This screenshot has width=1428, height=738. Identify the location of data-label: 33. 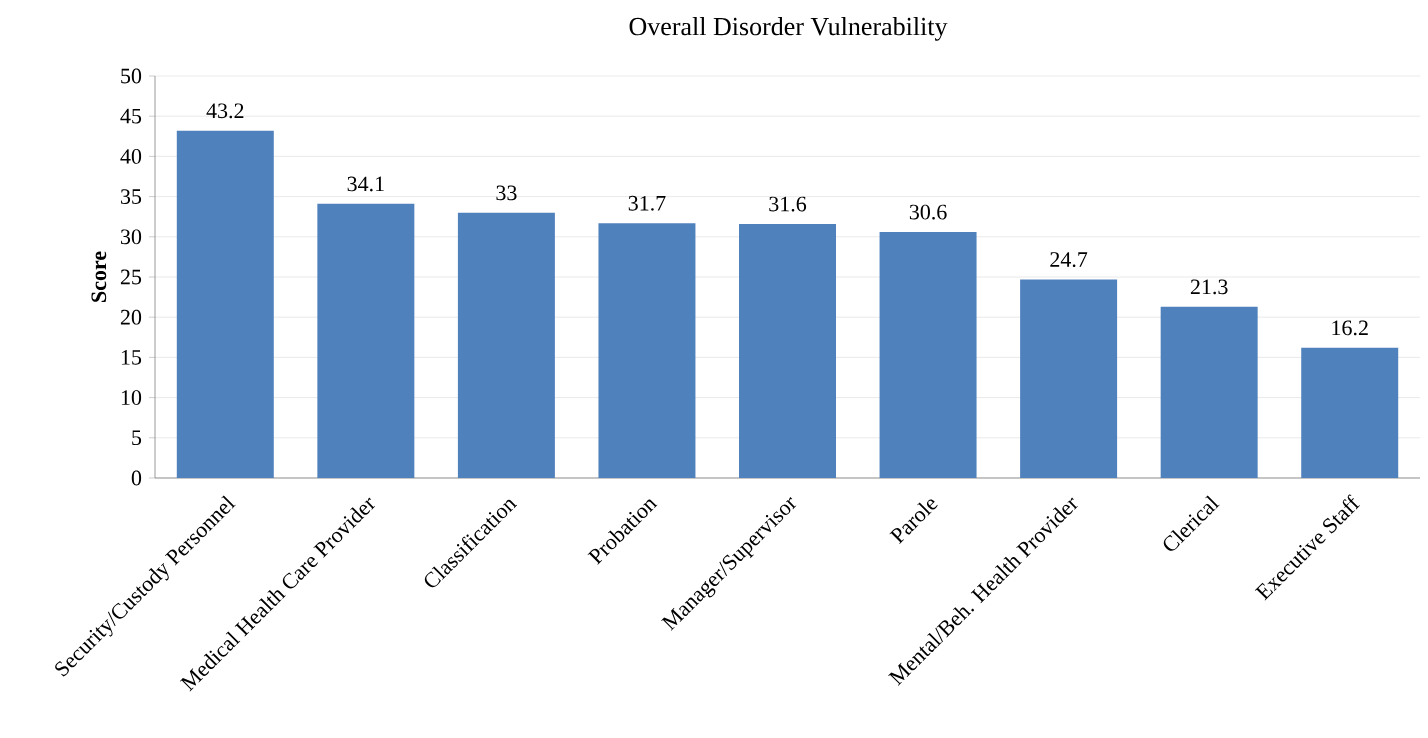
(506, 193).